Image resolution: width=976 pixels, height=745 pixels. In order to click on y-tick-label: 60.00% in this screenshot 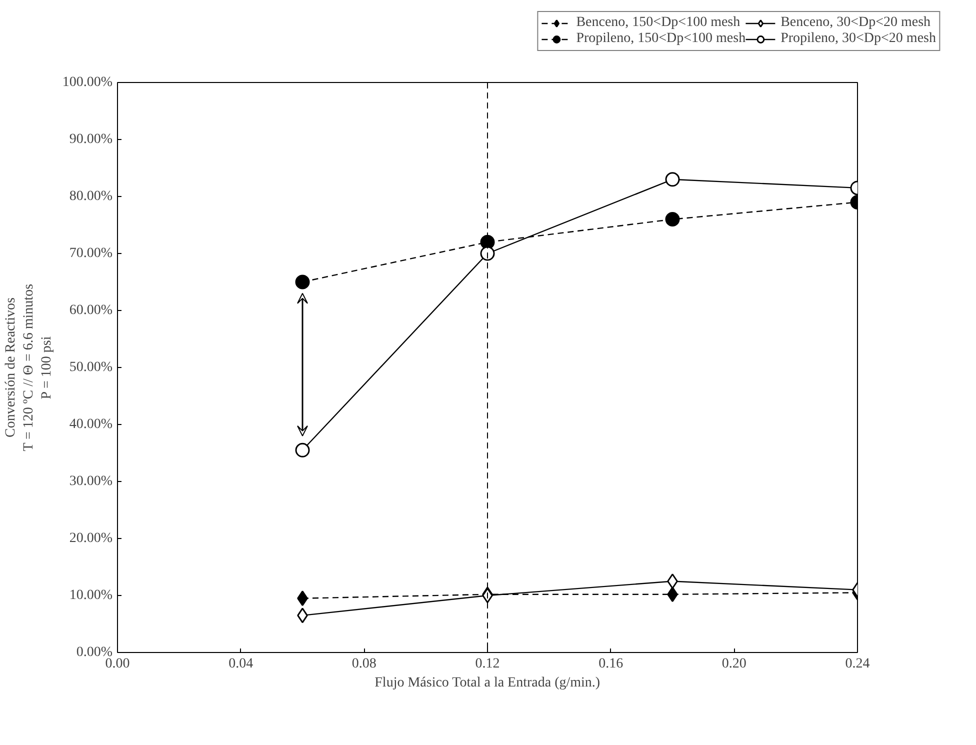, I will do `click(91, 310)`.